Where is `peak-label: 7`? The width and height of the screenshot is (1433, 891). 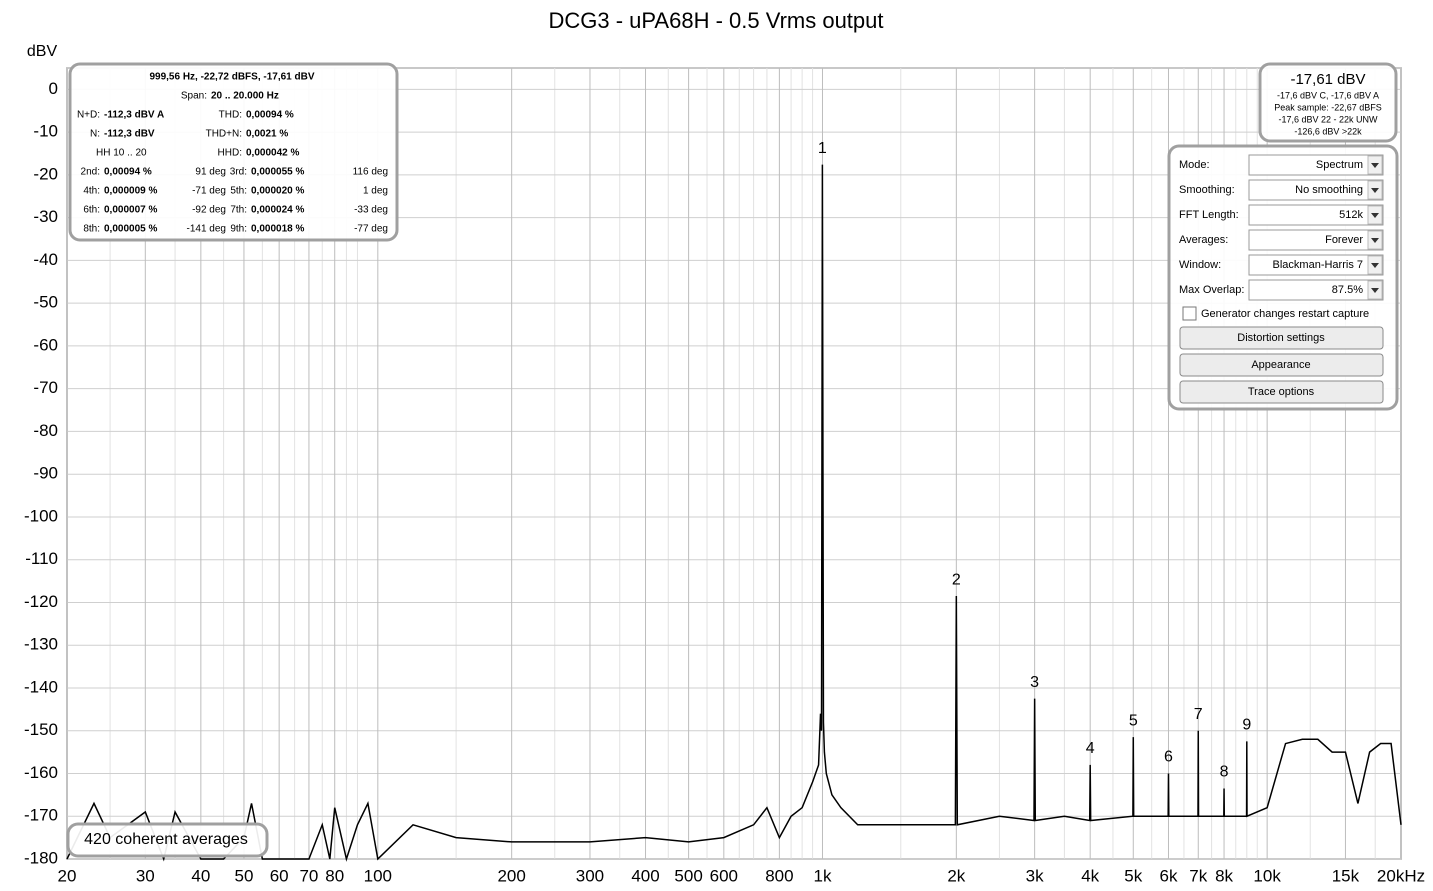 peak-label: 7 is located at coordinates (1198, 714).